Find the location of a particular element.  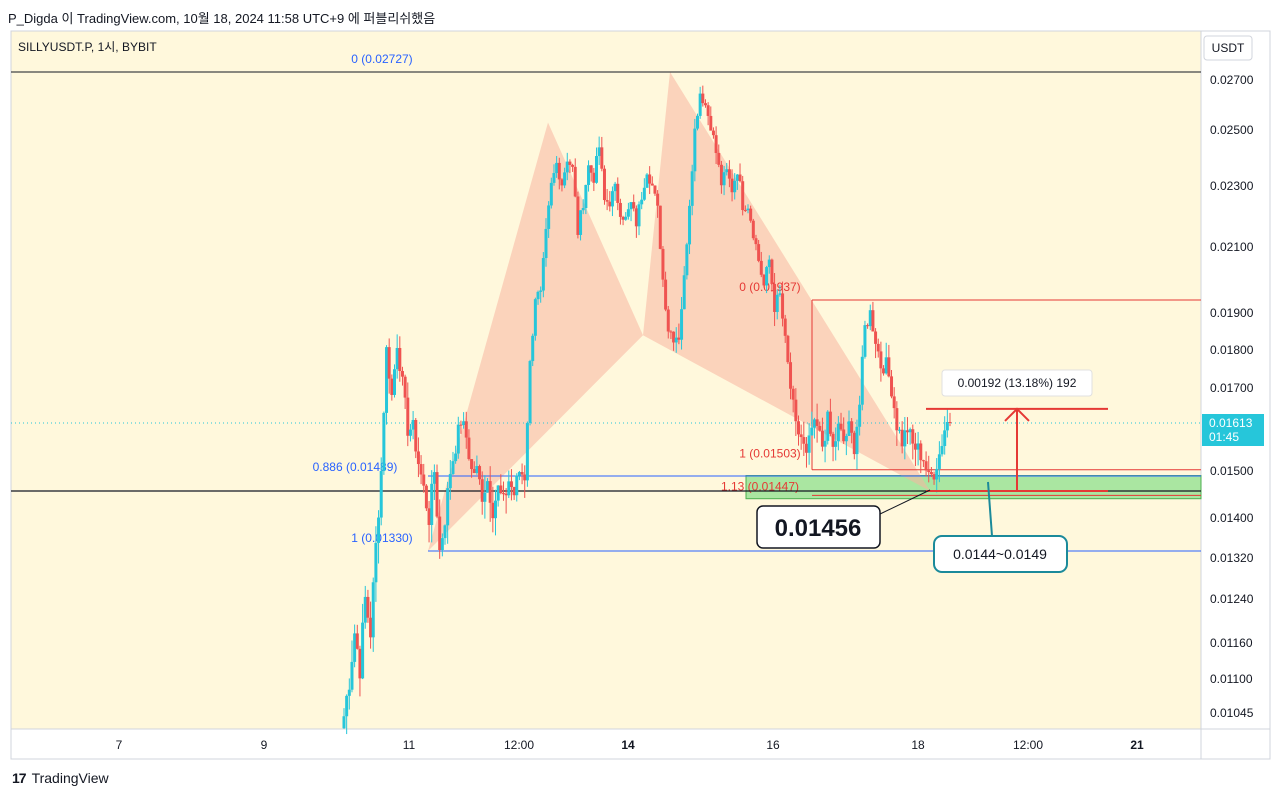

zone-callout-box is located at coordinates (1000, 554).